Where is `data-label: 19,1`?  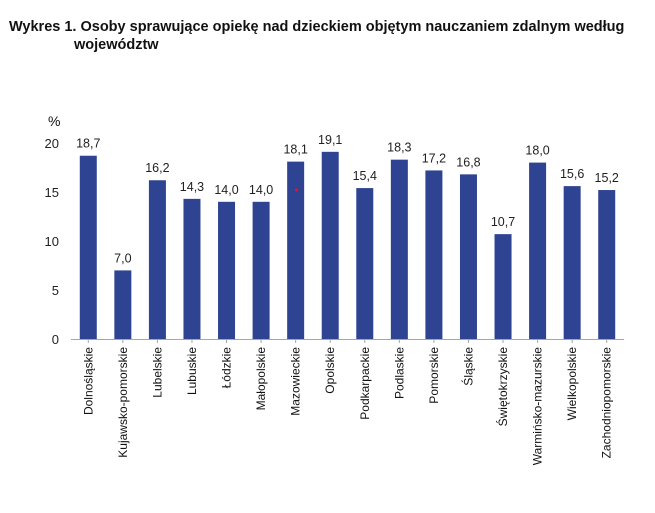 data-label: 19,1 is located at coordinates (330, 140).